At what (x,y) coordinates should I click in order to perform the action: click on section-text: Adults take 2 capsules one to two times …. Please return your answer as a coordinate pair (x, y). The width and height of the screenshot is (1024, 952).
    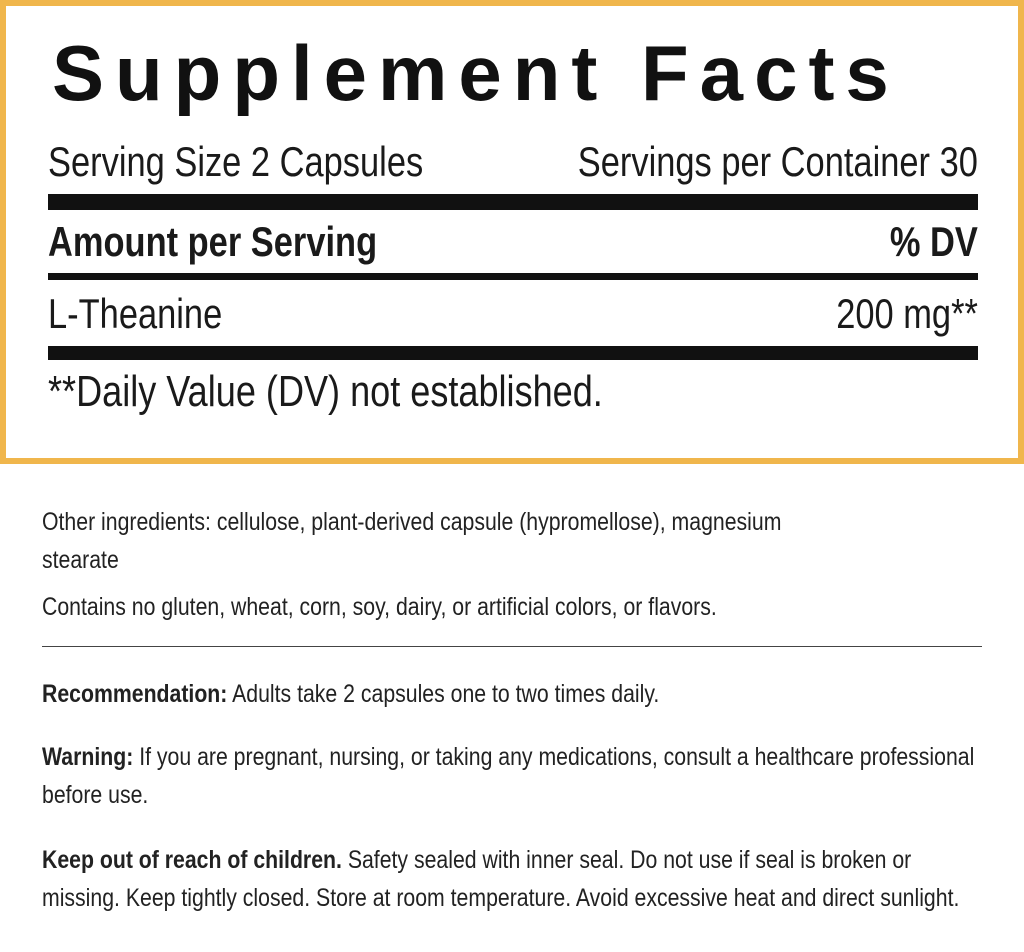
    Looking at the image, I should click on (446, 694).